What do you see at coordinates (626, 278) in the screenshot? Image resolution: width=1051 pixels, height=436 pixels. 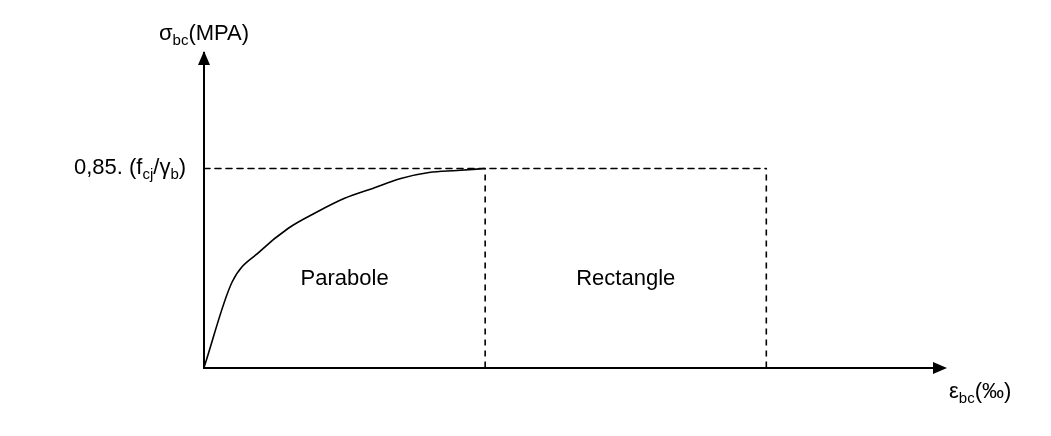 I see `annotation: Rectangle` at bounding box center [626, 278].